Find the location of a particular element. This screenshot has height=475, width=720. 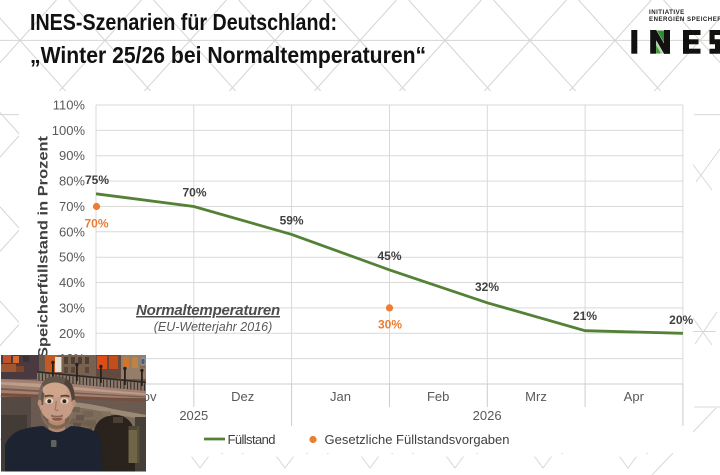

svg-text: Mrz is located at coordinates (536, 396).